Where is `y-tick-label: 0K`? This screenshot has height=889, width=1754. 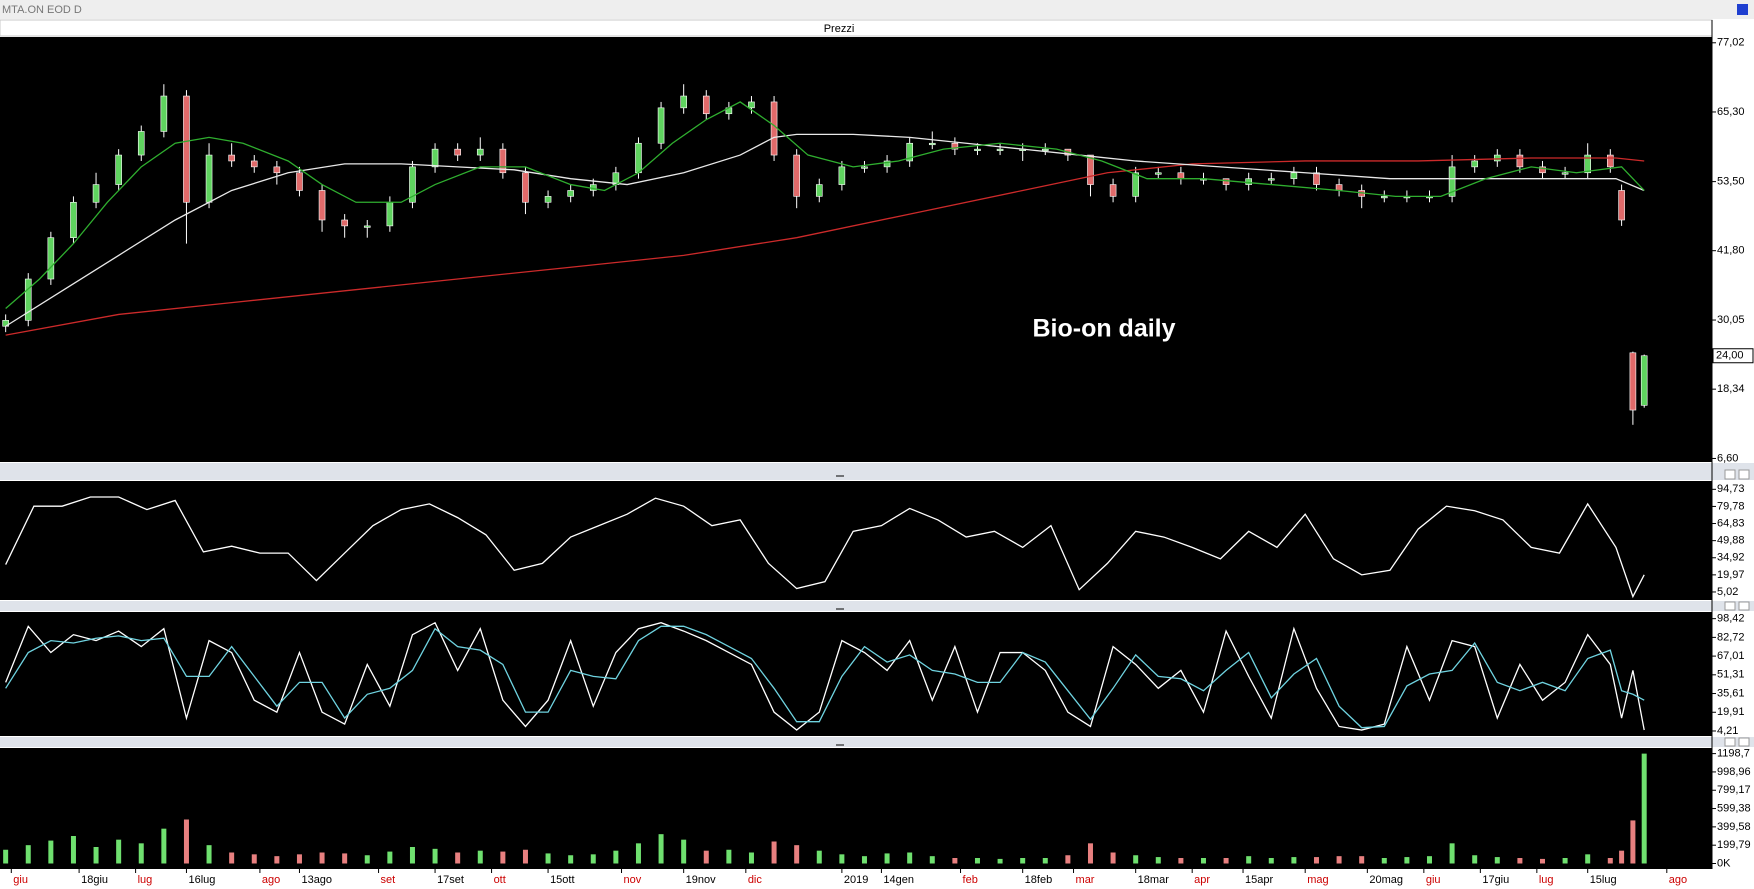
y-tick-label: 0K is located at coordinates (1724, 863).